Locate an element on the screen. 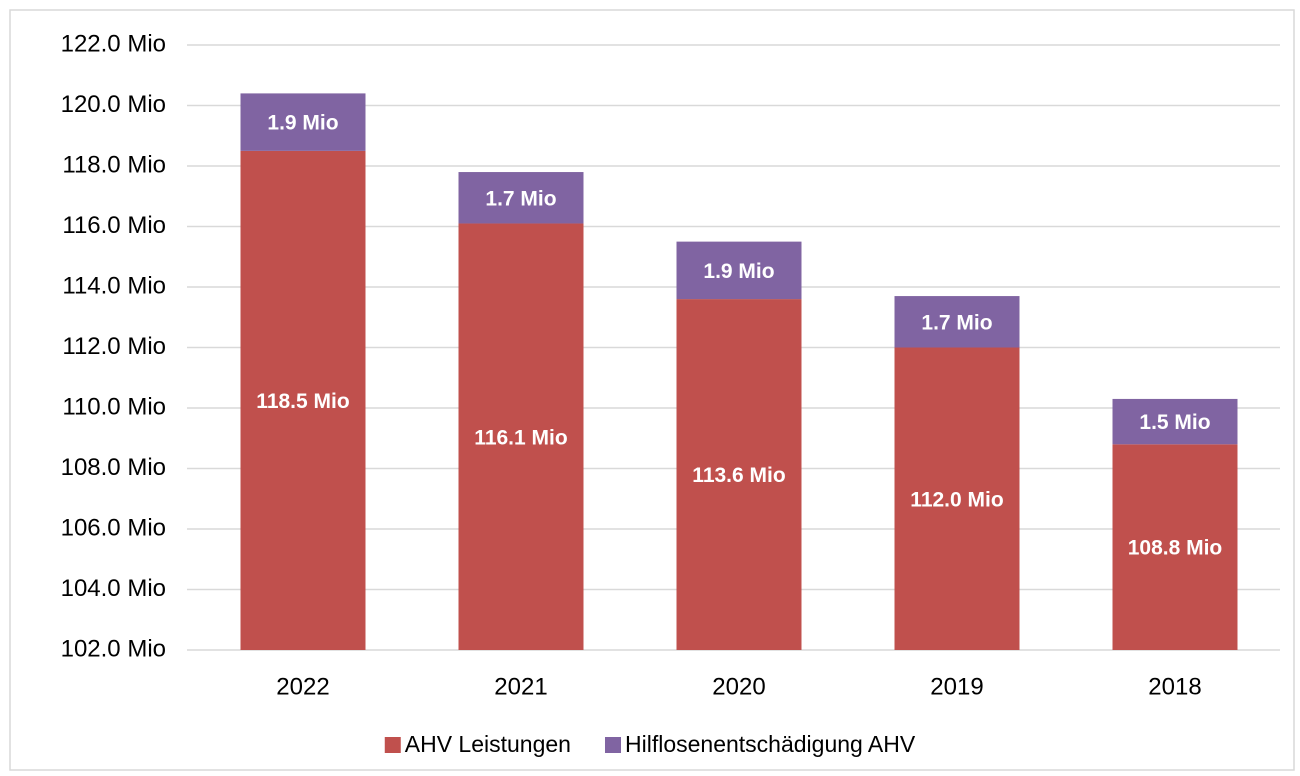  x-tick-label: 2019 is located at coordinates (956, 686).